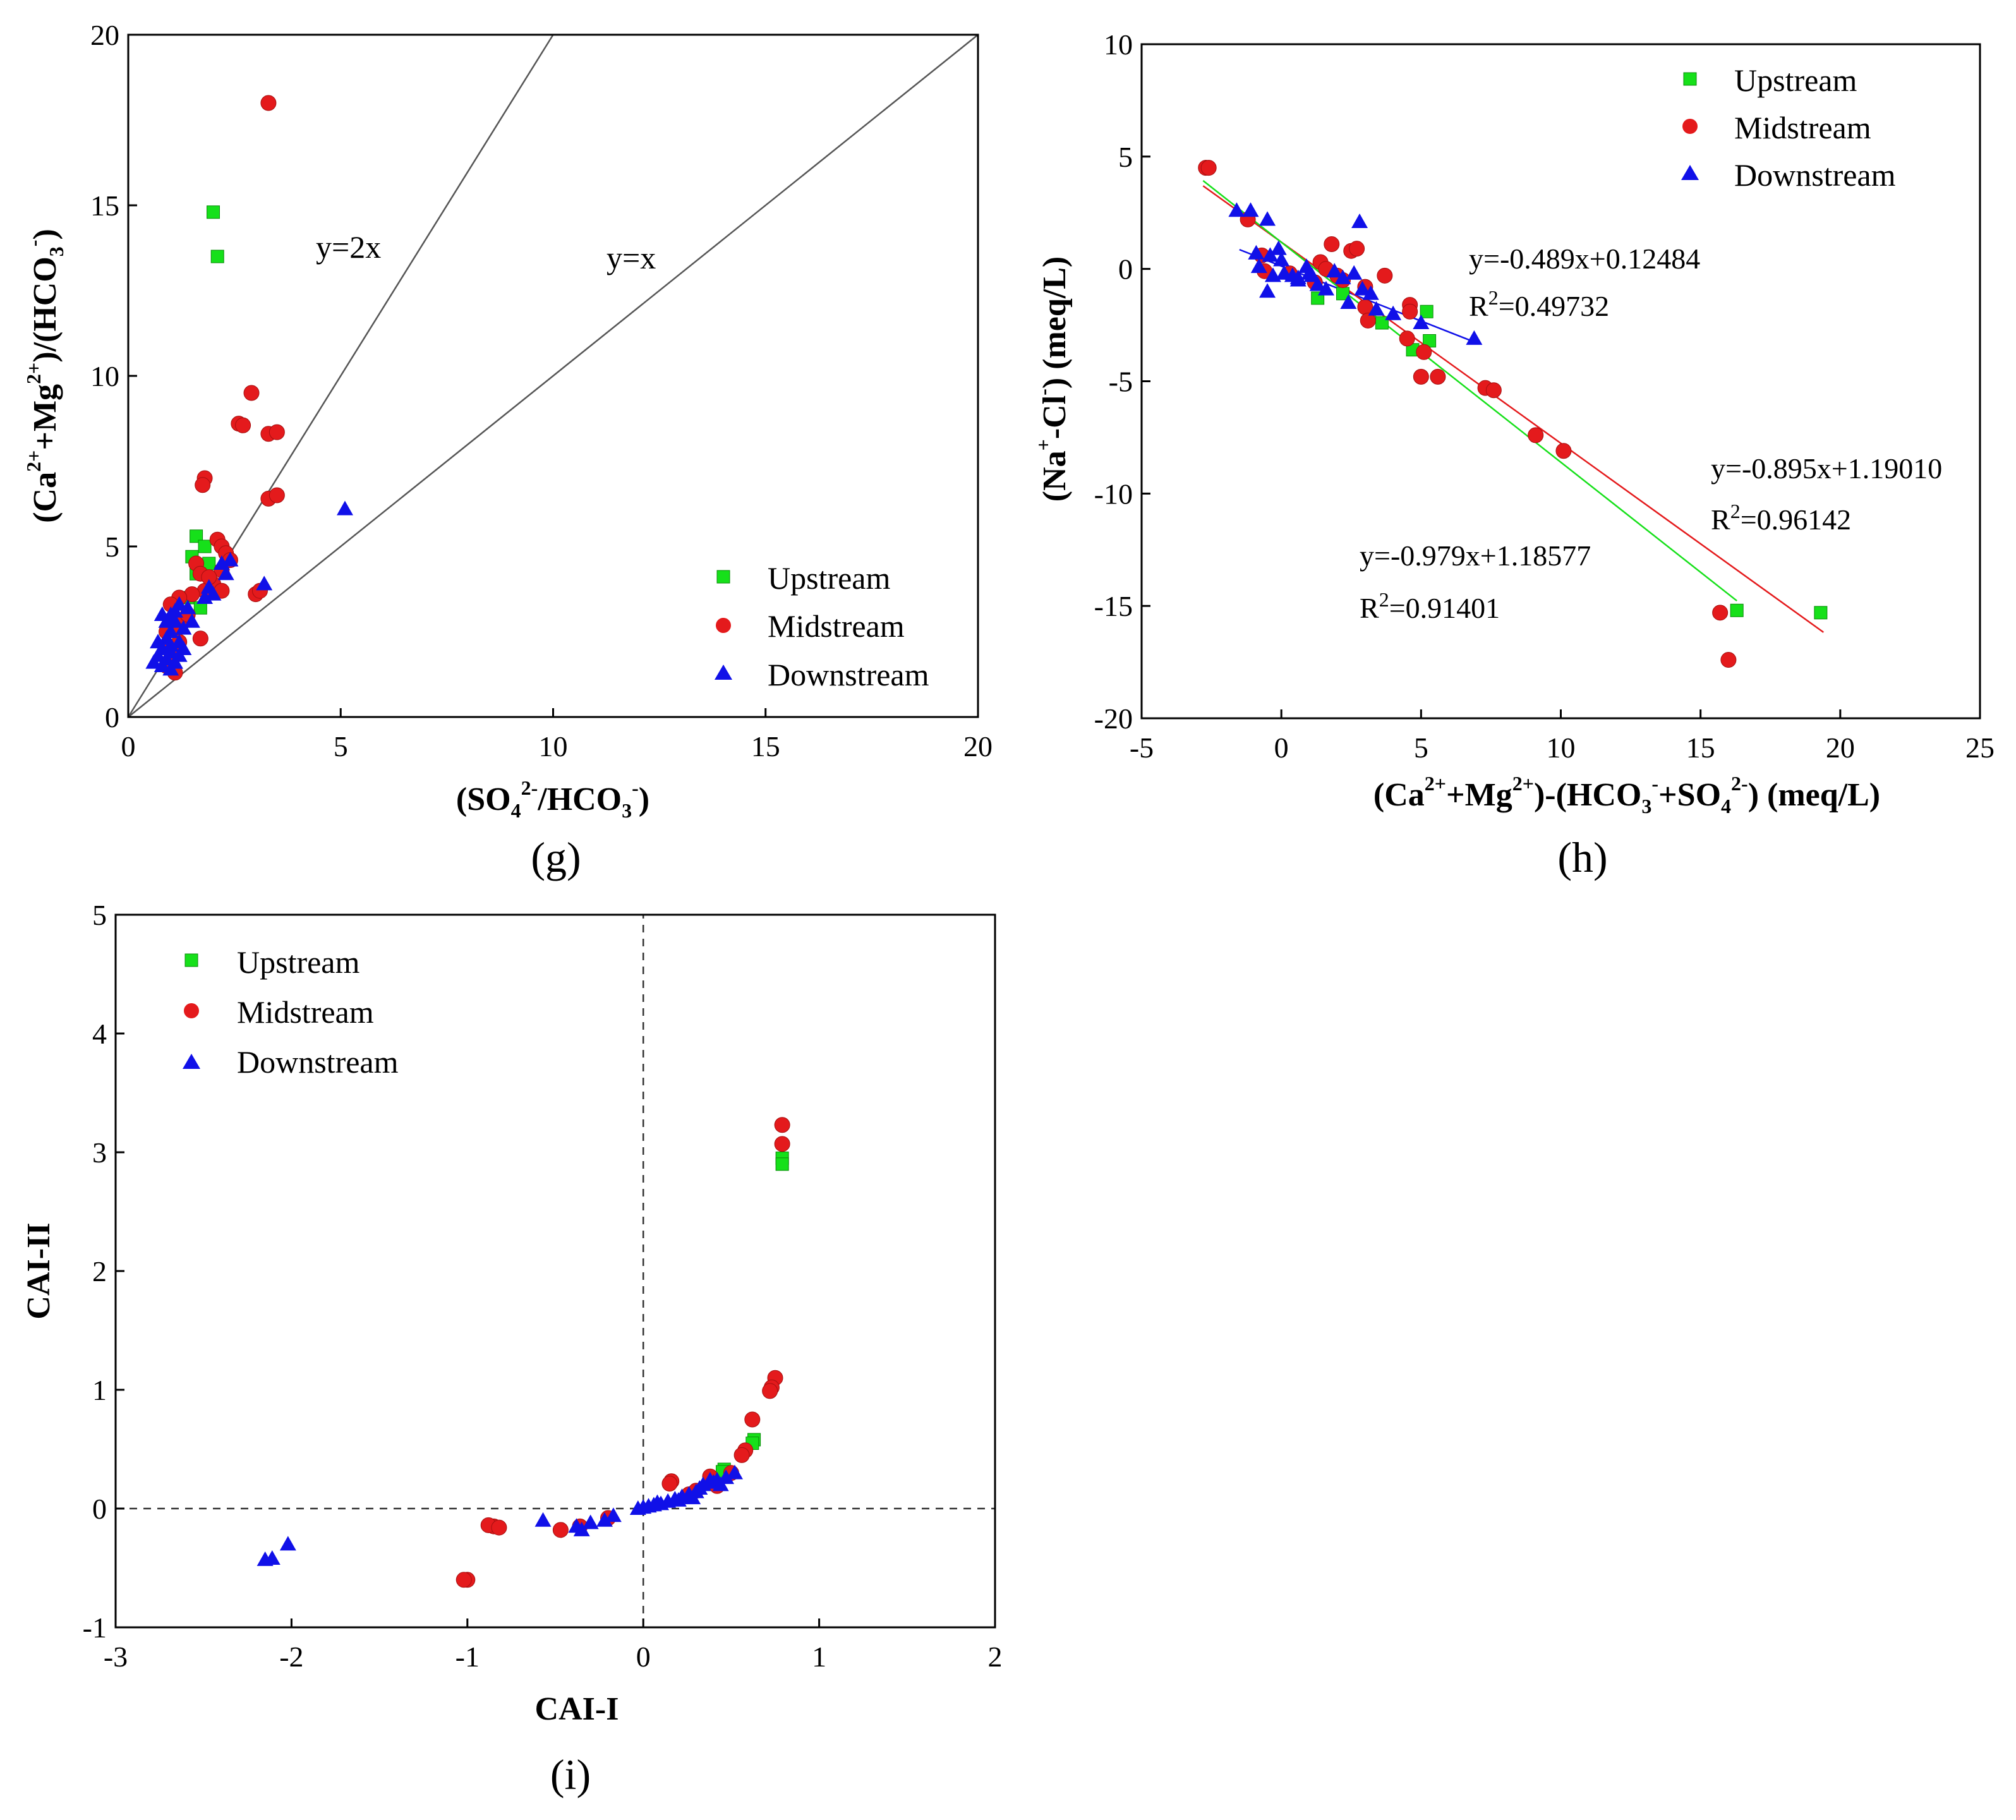 Image resolution: width=2016 pixels, height=1820 pixels. Describe the element at coordinates (112, 717) in the screenshot. I see `chart-g-ytick-label-0: 0` at that location.